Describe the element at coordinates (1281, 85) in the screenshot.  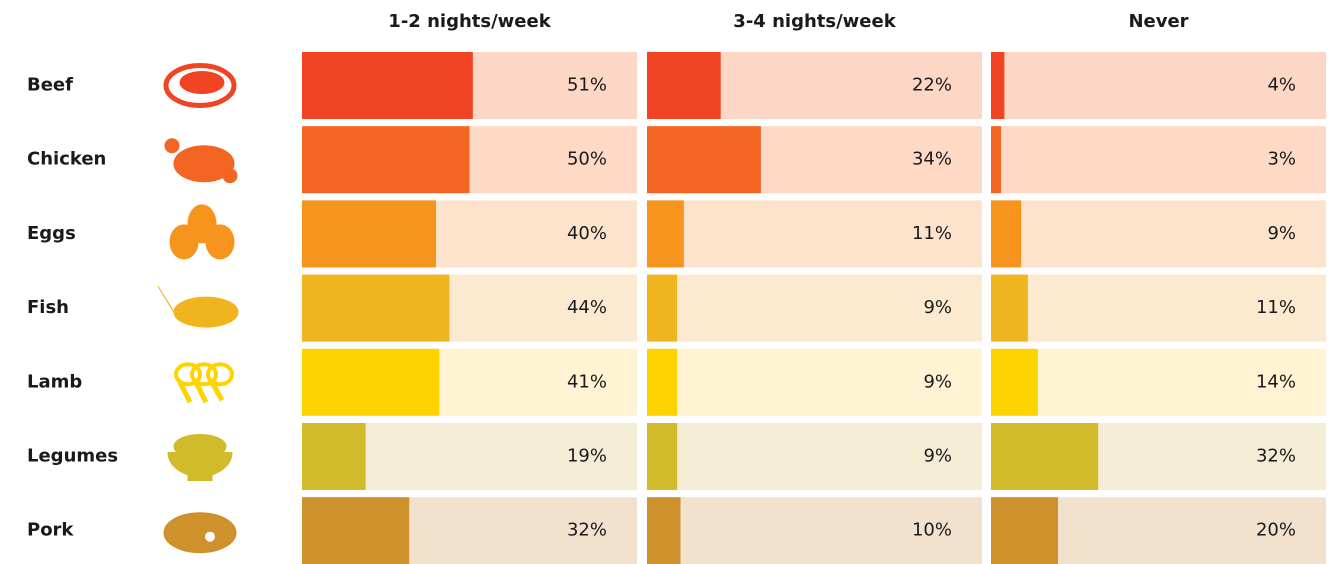
I see `value-label: 4%` at that location.